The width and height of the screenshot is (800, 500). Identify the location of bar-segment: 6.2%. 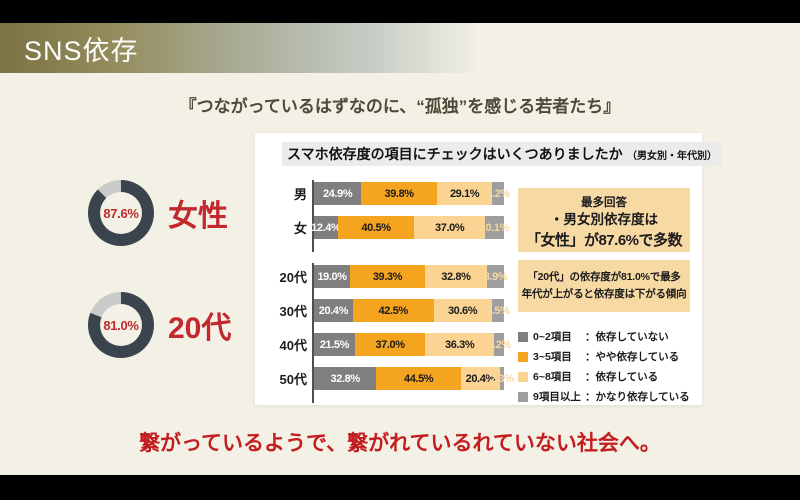
(498, 193).